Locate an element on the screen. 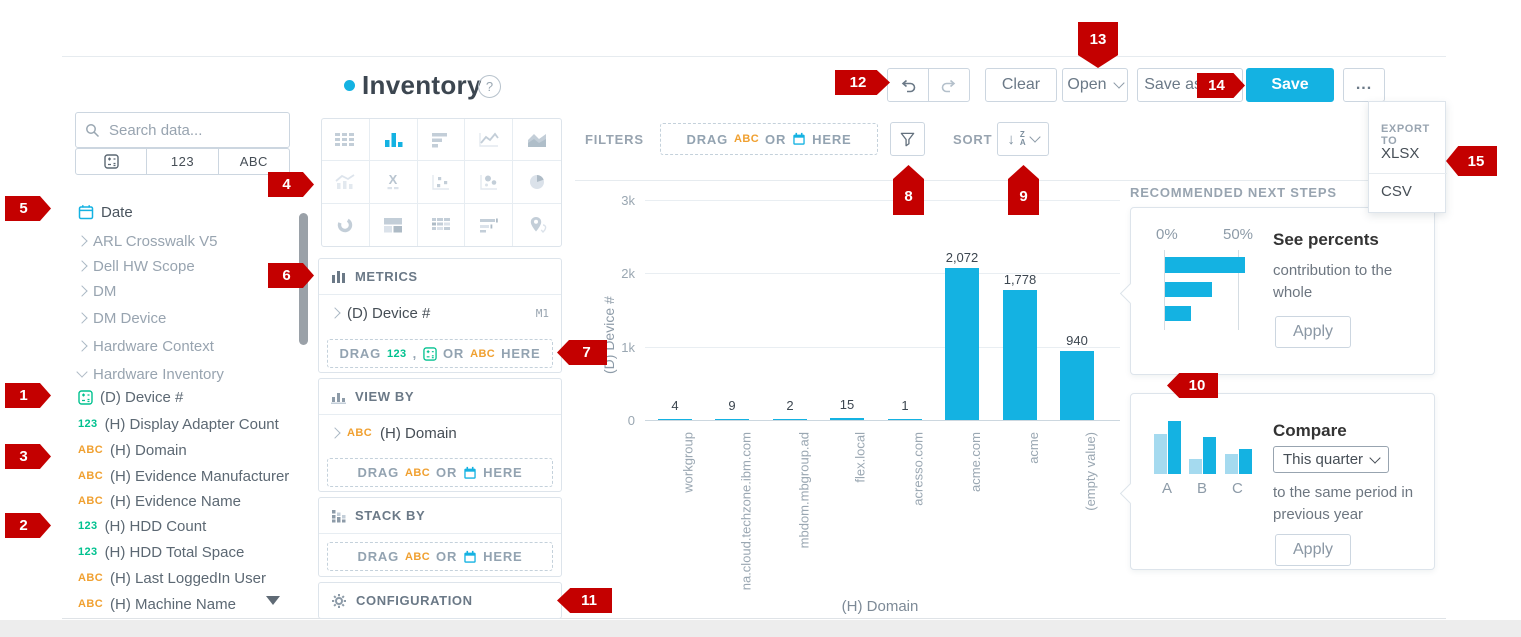 The image size is (1521, 637). search-input is located at coordinates (189, 130).